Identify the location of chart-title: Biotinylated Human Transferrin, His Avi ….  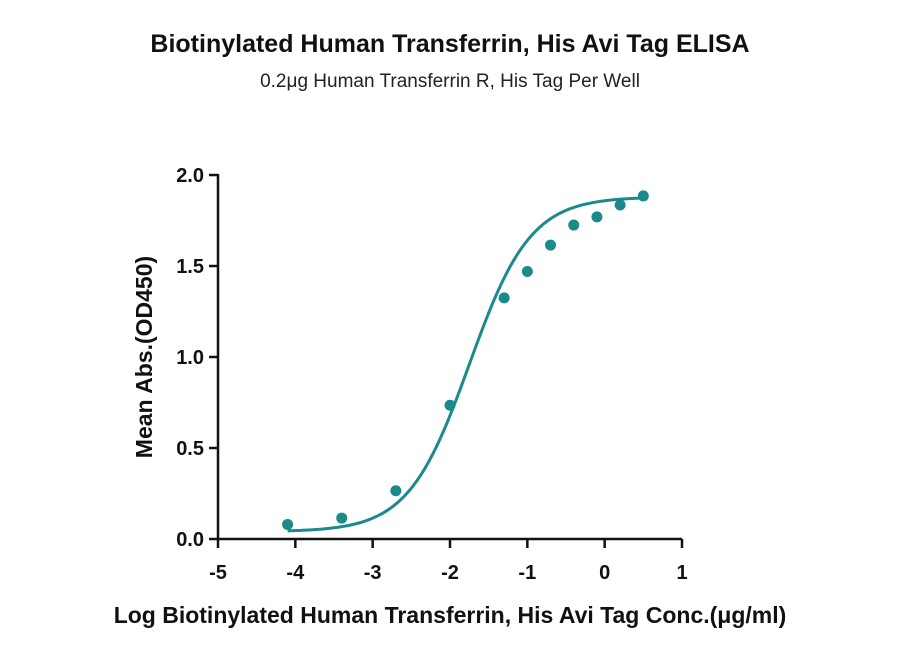
(450, 44).